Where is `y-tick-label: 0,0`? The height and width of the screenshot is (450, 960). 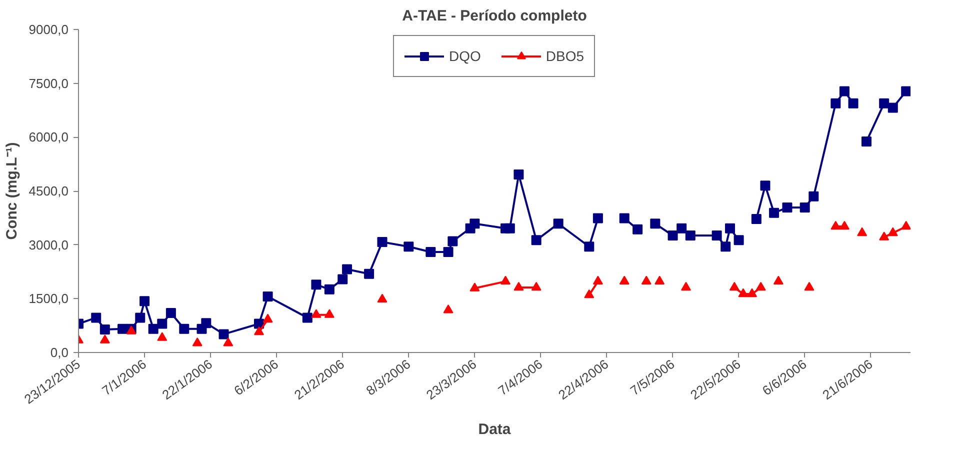
y-tick-label: 0,0 is located at coordinates (59, 352).